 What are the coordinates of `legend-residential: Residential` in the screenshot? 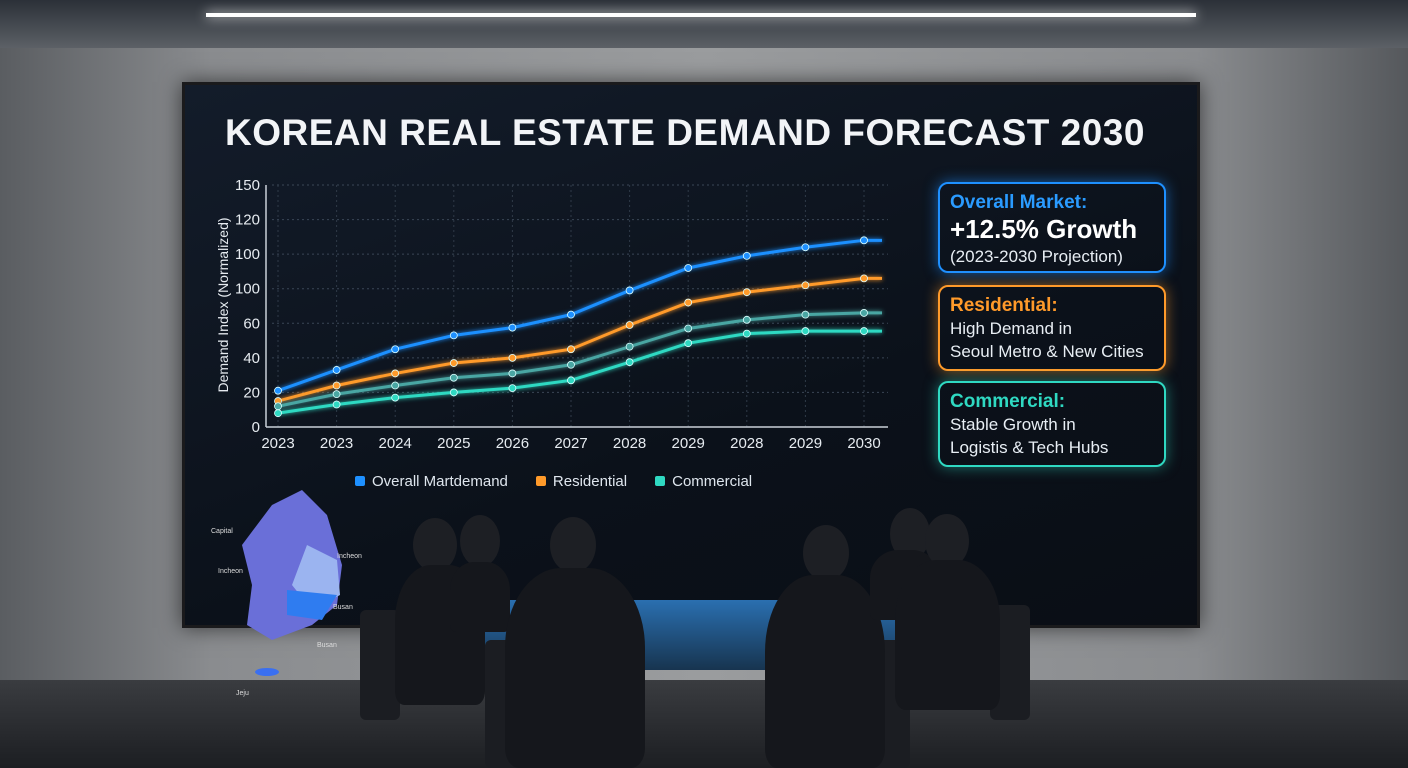 It's located at (581, 481).